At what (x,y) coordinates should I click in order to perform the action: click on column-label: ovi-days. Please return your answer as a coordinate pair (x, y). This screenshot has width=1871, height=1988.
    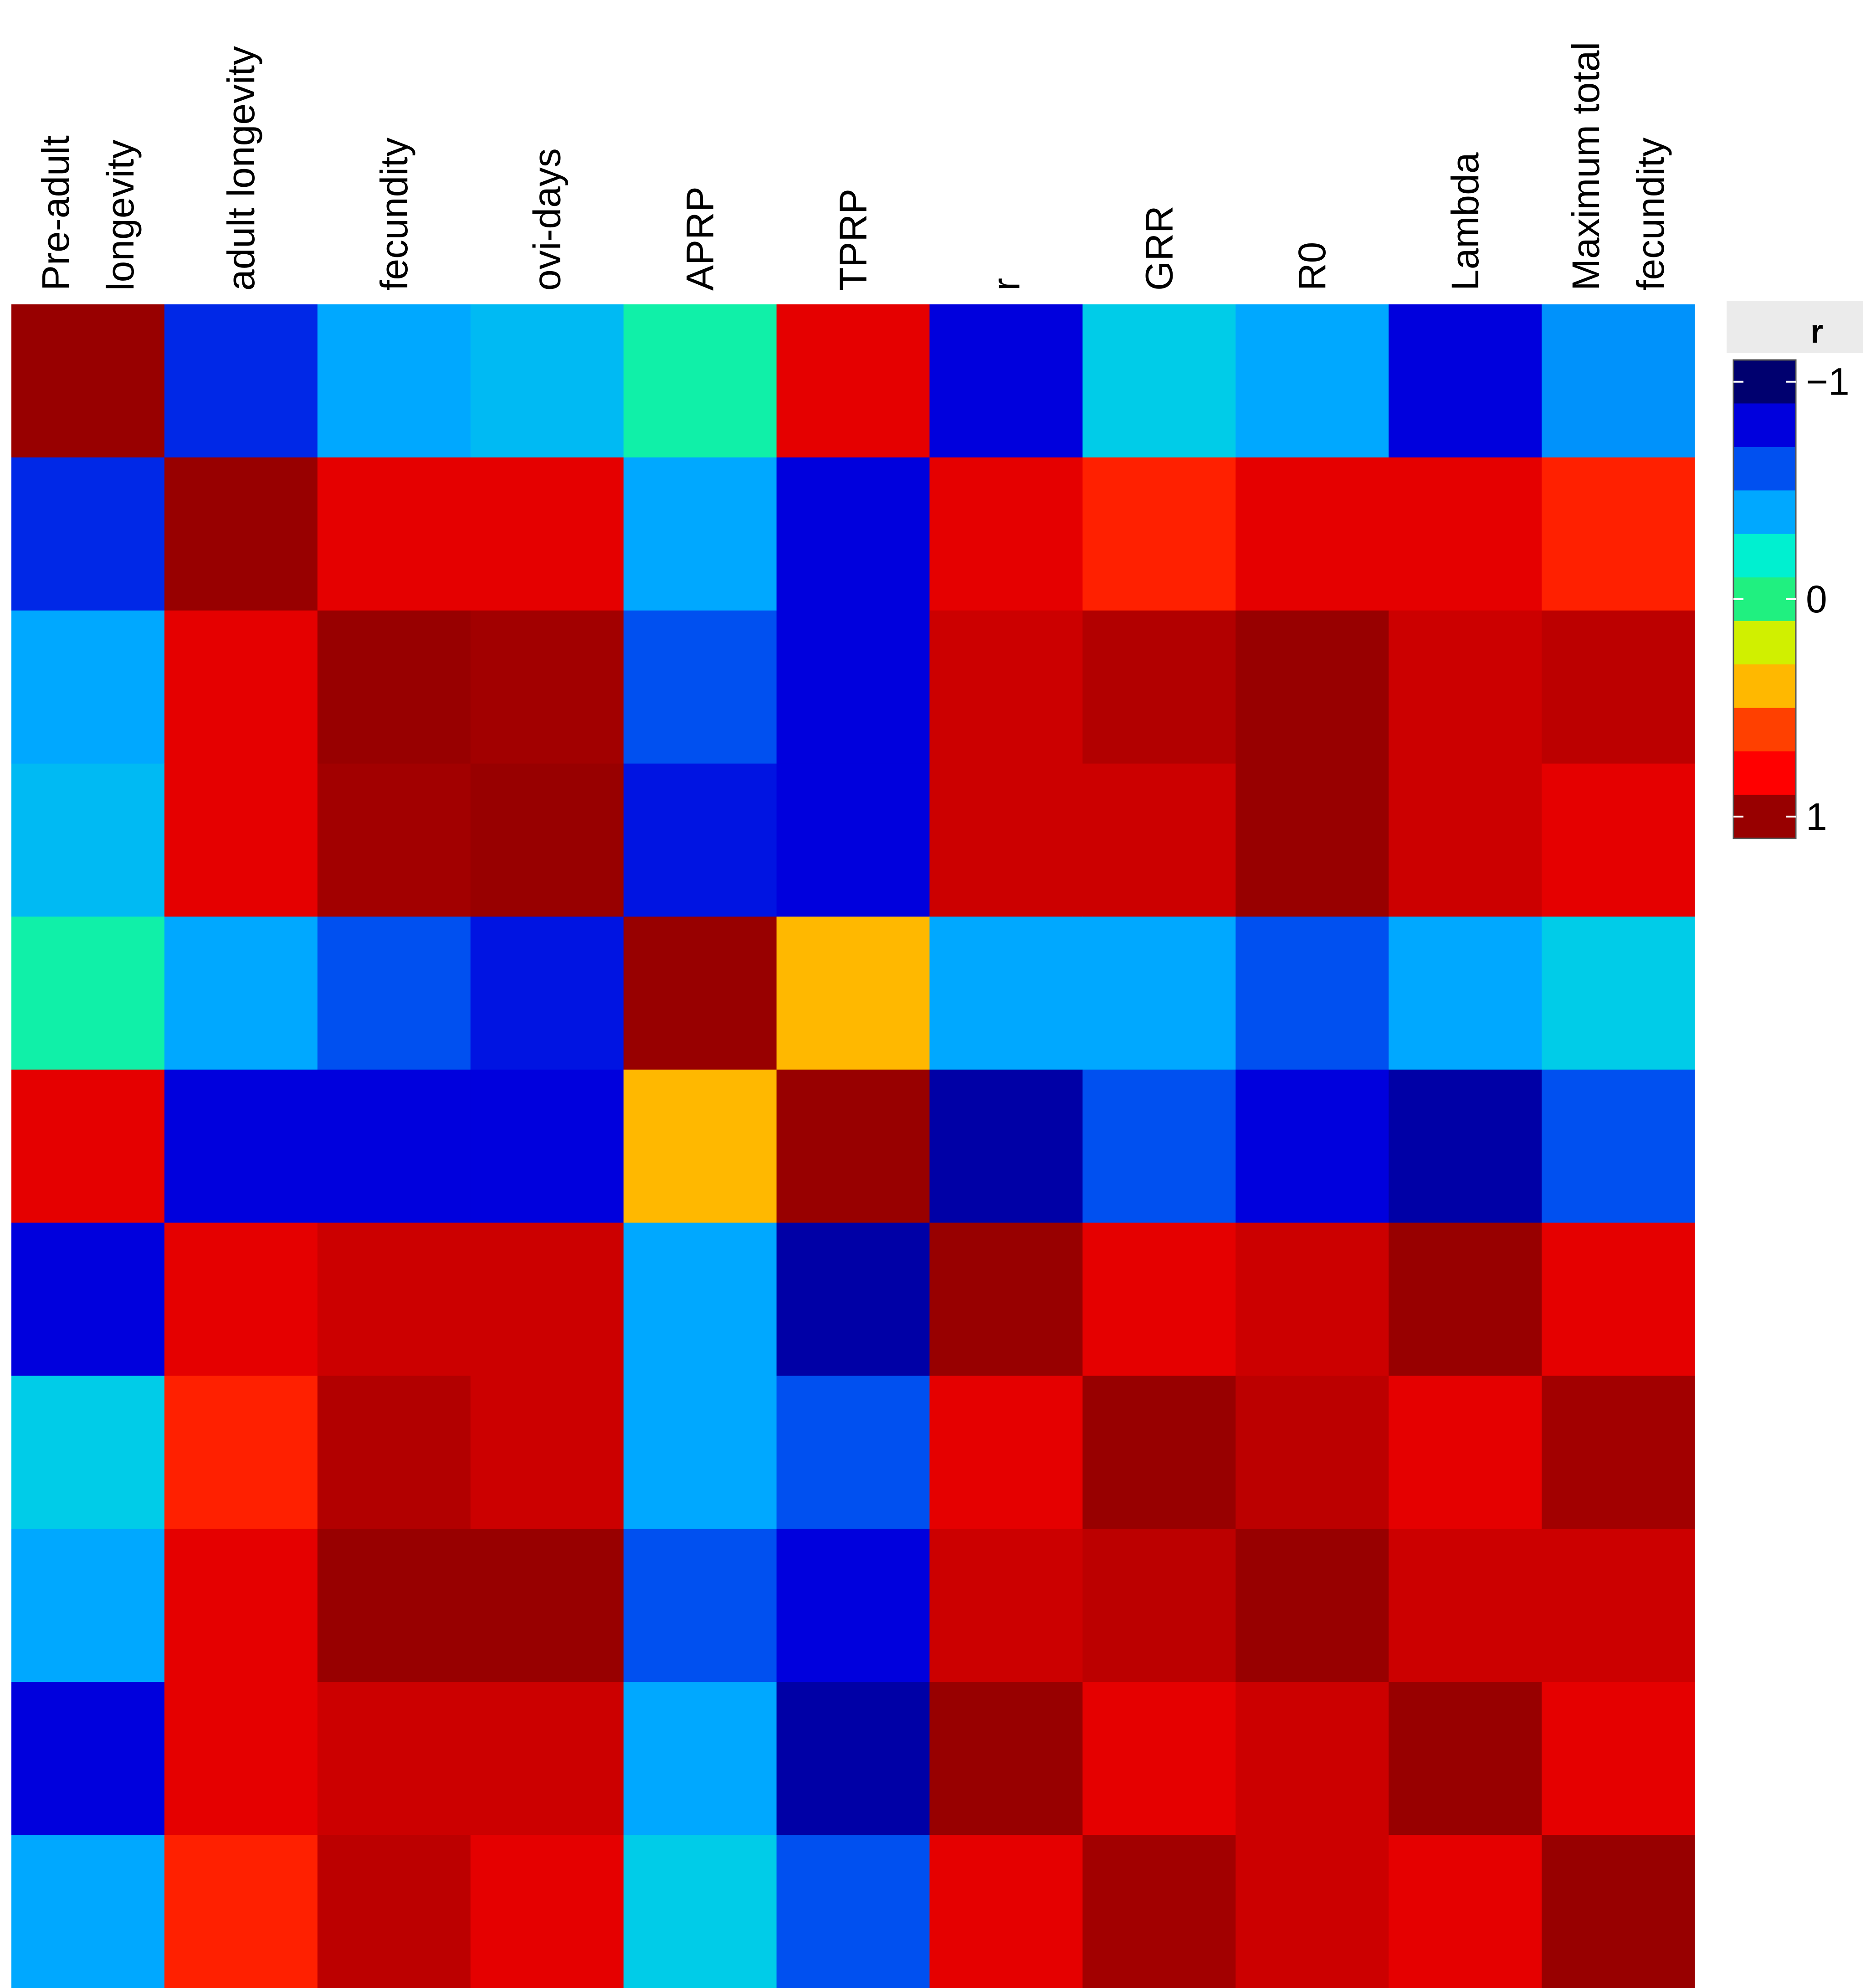
    Looking at the image, I should click on (547, 220).